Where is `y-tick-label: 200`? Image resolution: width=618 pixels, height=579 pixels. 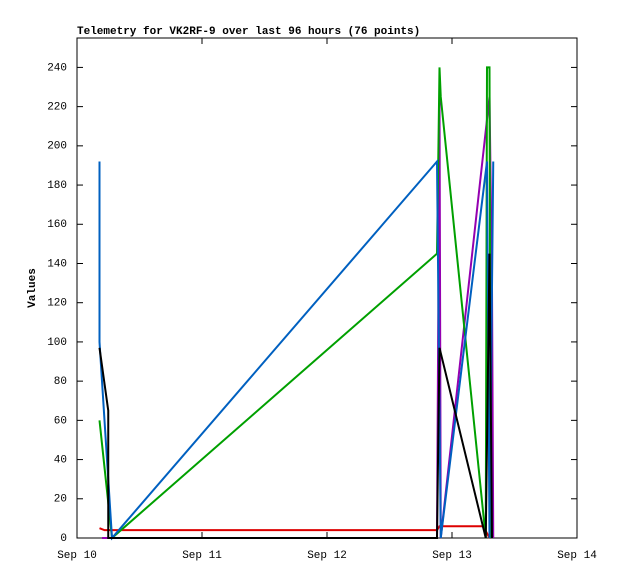
y-tick-label: 200 is located at coordinates (57, 147).